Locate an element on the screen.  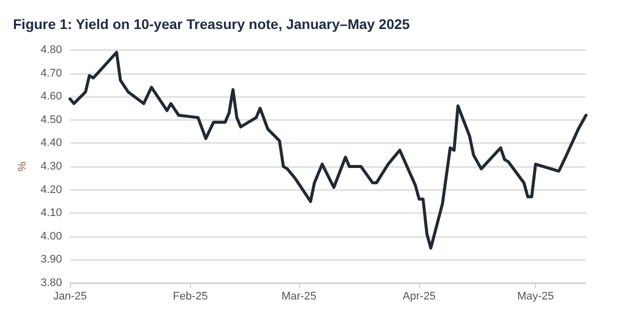
y-tick-label: 4.40 is located at coordinates (51, 143).